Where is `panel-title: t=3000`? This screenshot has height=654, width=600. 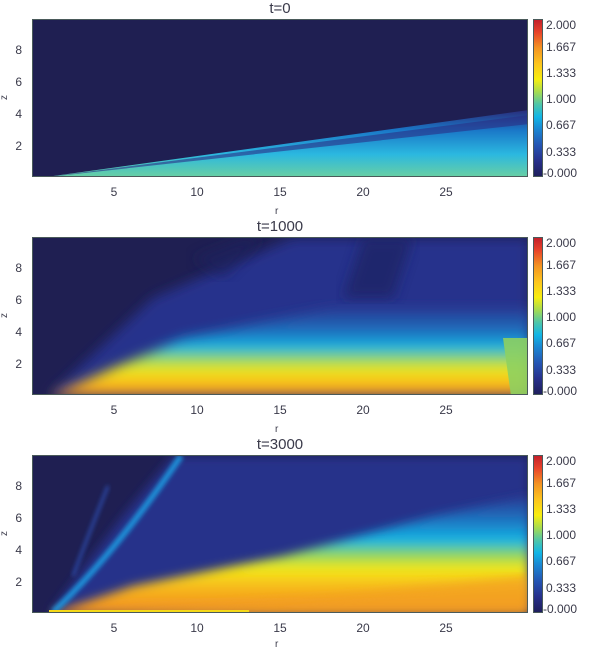 panel-title: t=3000 is located at coordinates (280, 444).